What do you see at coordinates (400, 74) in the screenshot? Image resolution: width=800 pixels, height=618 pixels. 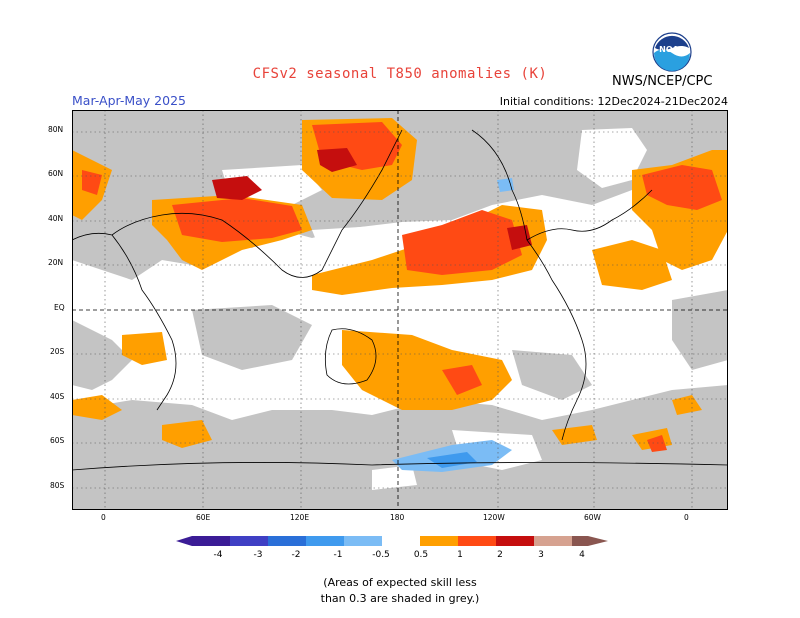 I see `map-title: CFSv2 seasonal T850 anomalies (K)` at bounding box center [400, 74].